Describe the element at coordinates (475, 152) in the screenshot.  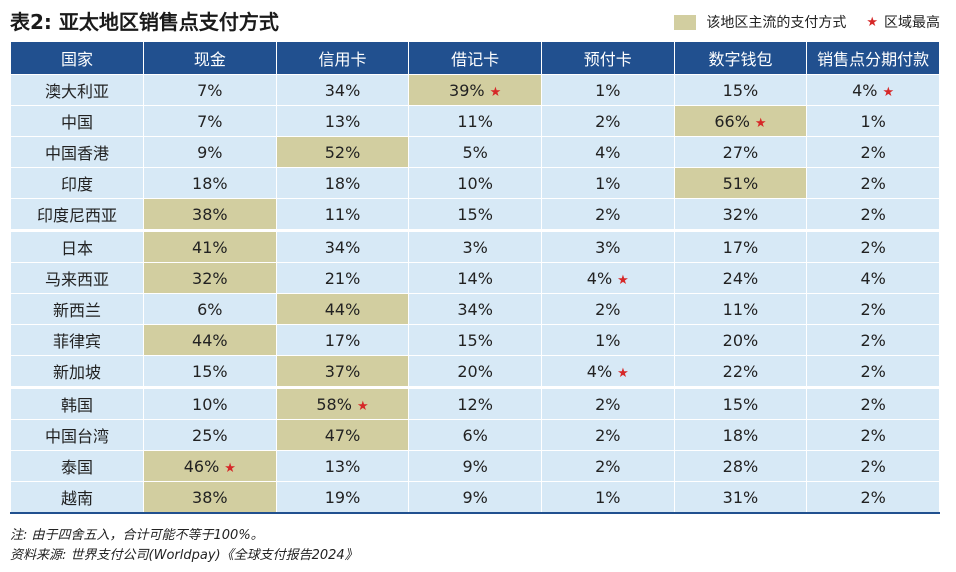
I see `cell: 5%` at that location.